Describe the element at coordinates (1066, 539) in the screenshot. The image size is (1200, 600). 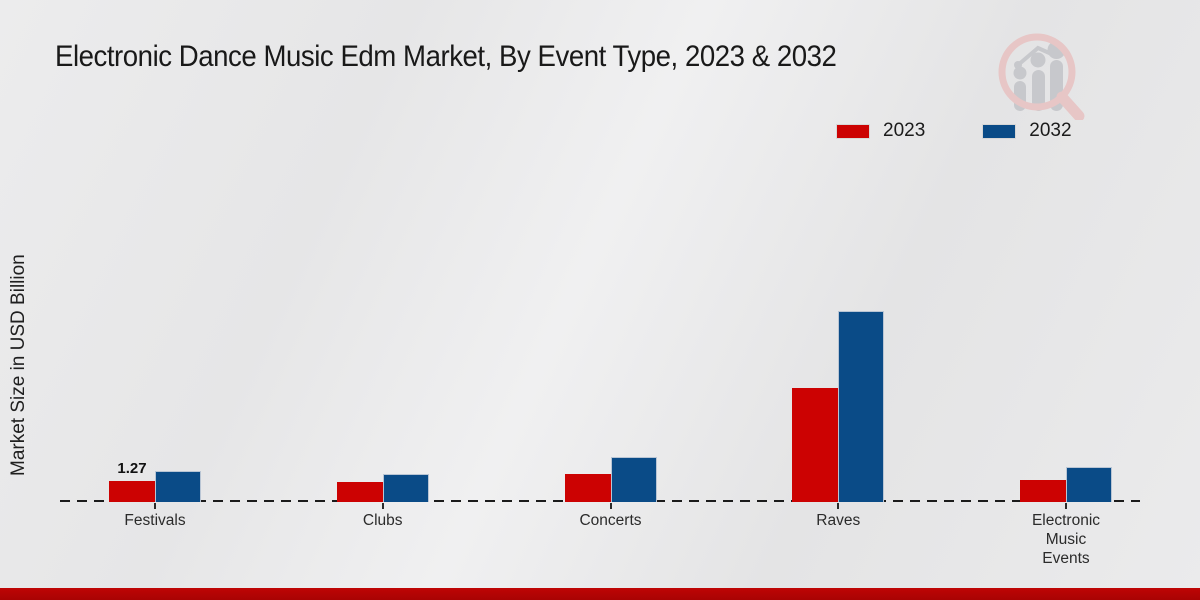
I see `x-axis-category-label-electronic-music-events: Electronic Music Events` at that location.